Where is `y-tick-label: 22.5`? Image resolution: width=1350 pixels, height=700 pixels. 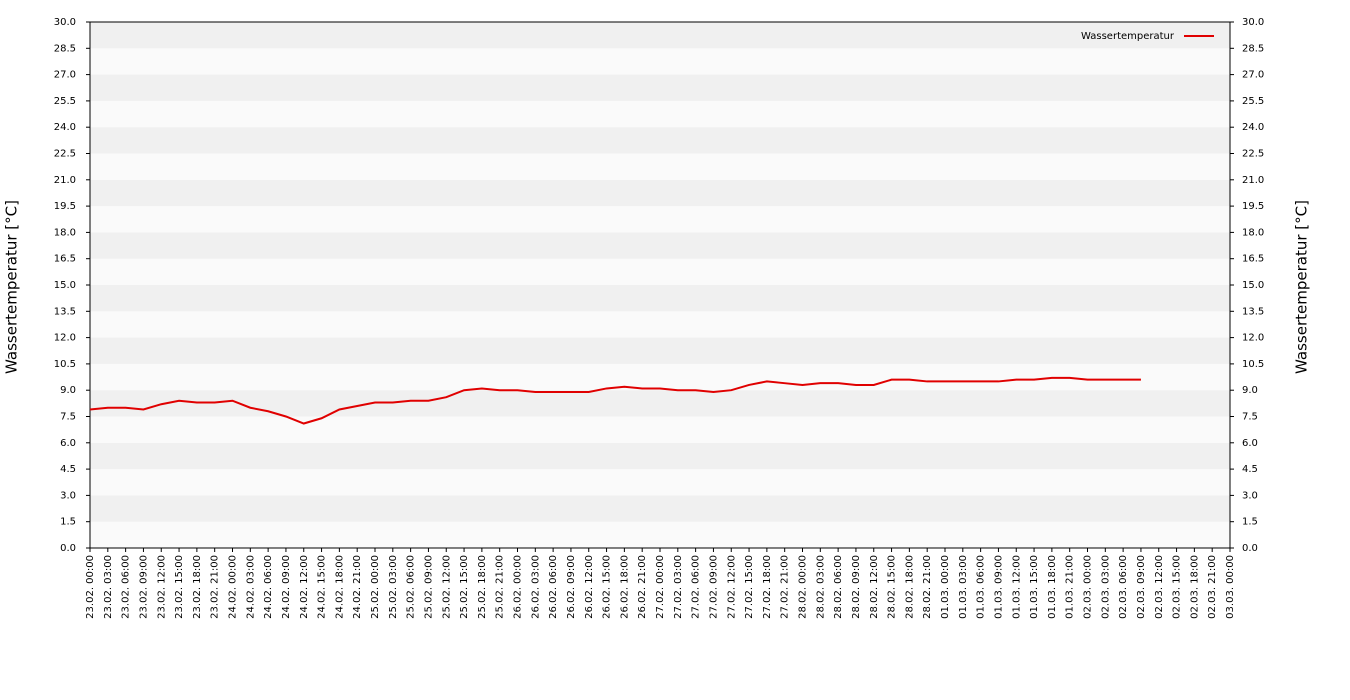 y-tick-label: 22.5 is located at coordinates (65, 154).